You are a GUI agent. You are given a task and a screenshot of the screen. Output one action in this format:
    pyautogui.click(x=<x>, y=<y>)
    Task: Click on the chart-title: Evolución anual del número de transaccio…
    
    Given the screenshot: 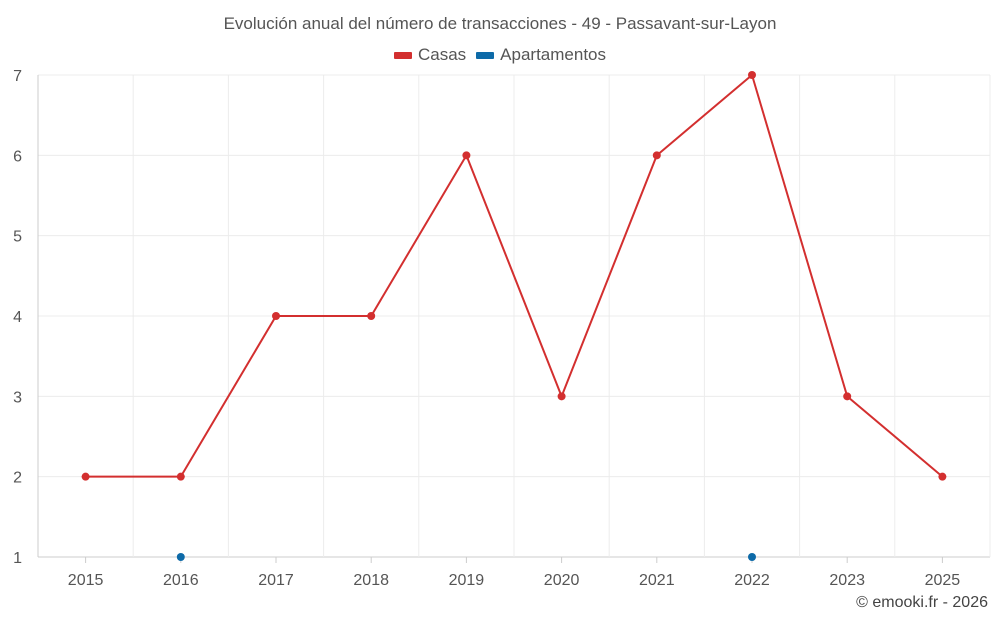 What is the action you would take?
    pyautogui.click(x=500, y=23)
    